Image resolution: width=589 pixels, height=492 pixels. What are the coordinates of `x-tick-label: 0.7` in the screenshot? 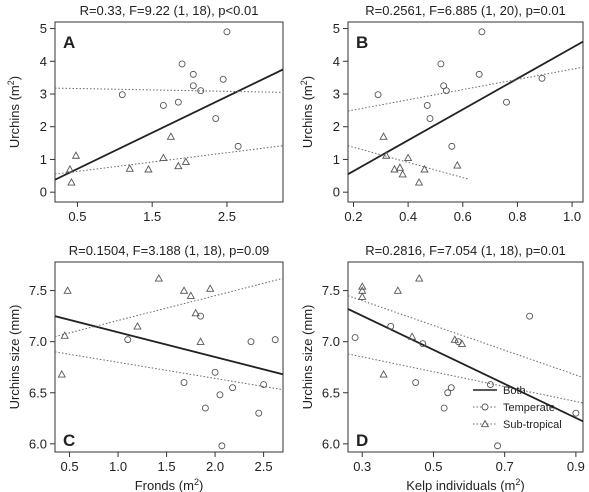 It's located at (505, 466).